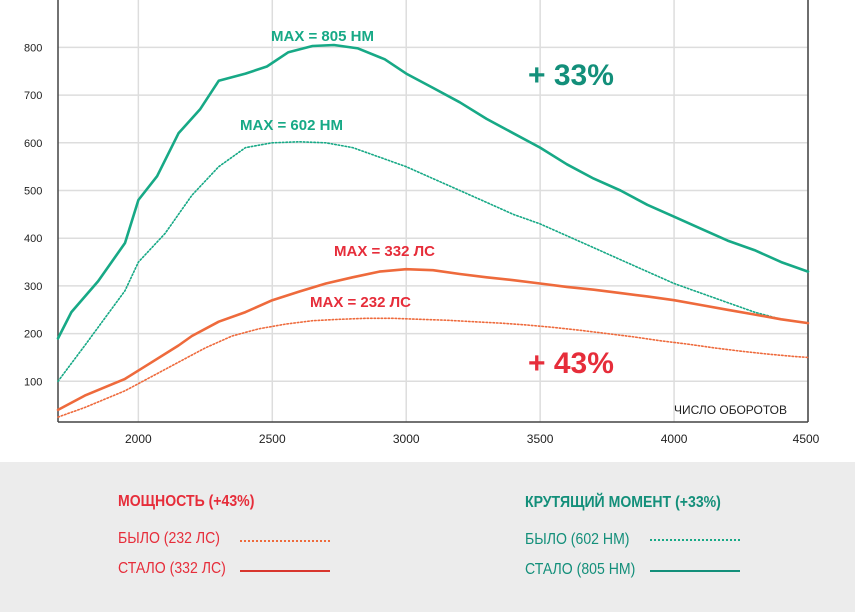 The image size is (855, 612). Describe the element at coordinates (674, 439) in the screenshot. I see `x-tick-label: 4000` at that location.